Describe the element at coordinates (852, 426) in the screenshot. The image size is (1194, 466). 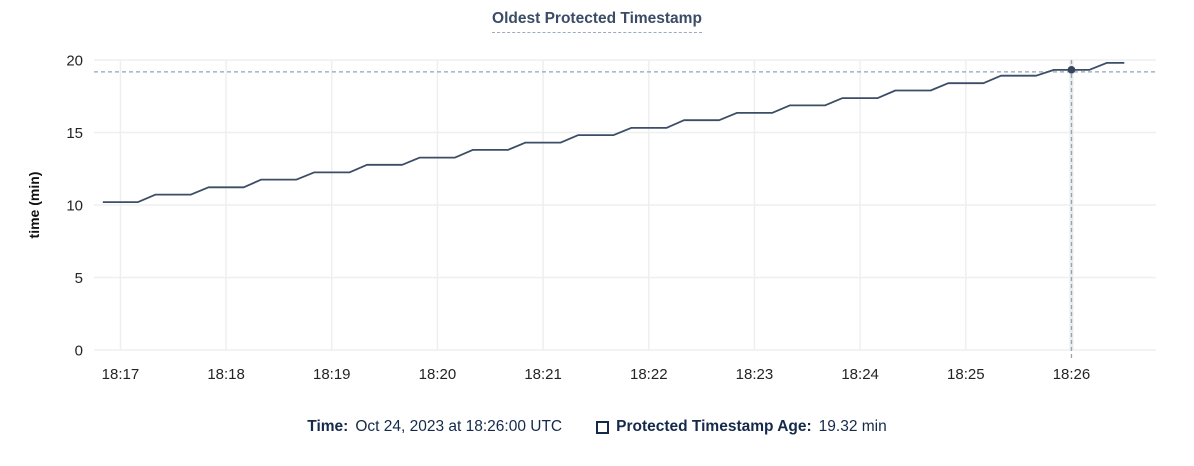
I see `legend-series-value: 19.32 min` at that location.